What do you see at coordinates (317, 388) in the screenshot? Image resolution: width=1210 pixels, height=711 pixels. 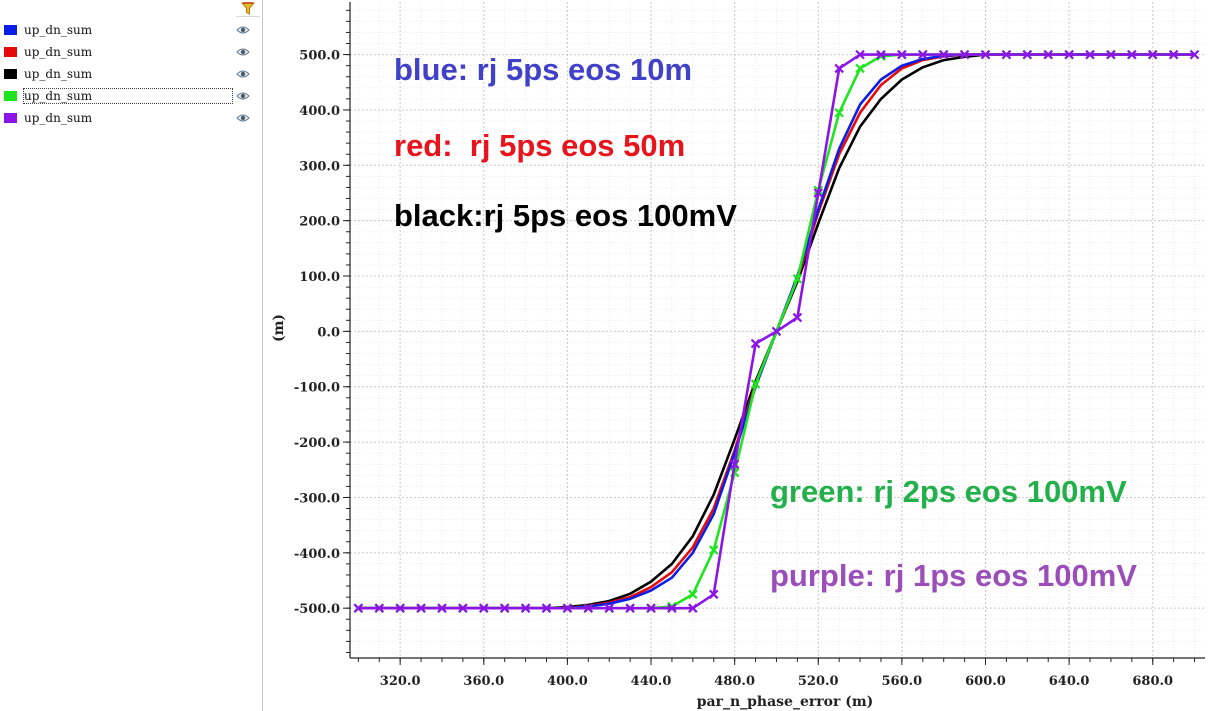 I see `y-tick-label: -100.0` at bounding box center [317, 388].